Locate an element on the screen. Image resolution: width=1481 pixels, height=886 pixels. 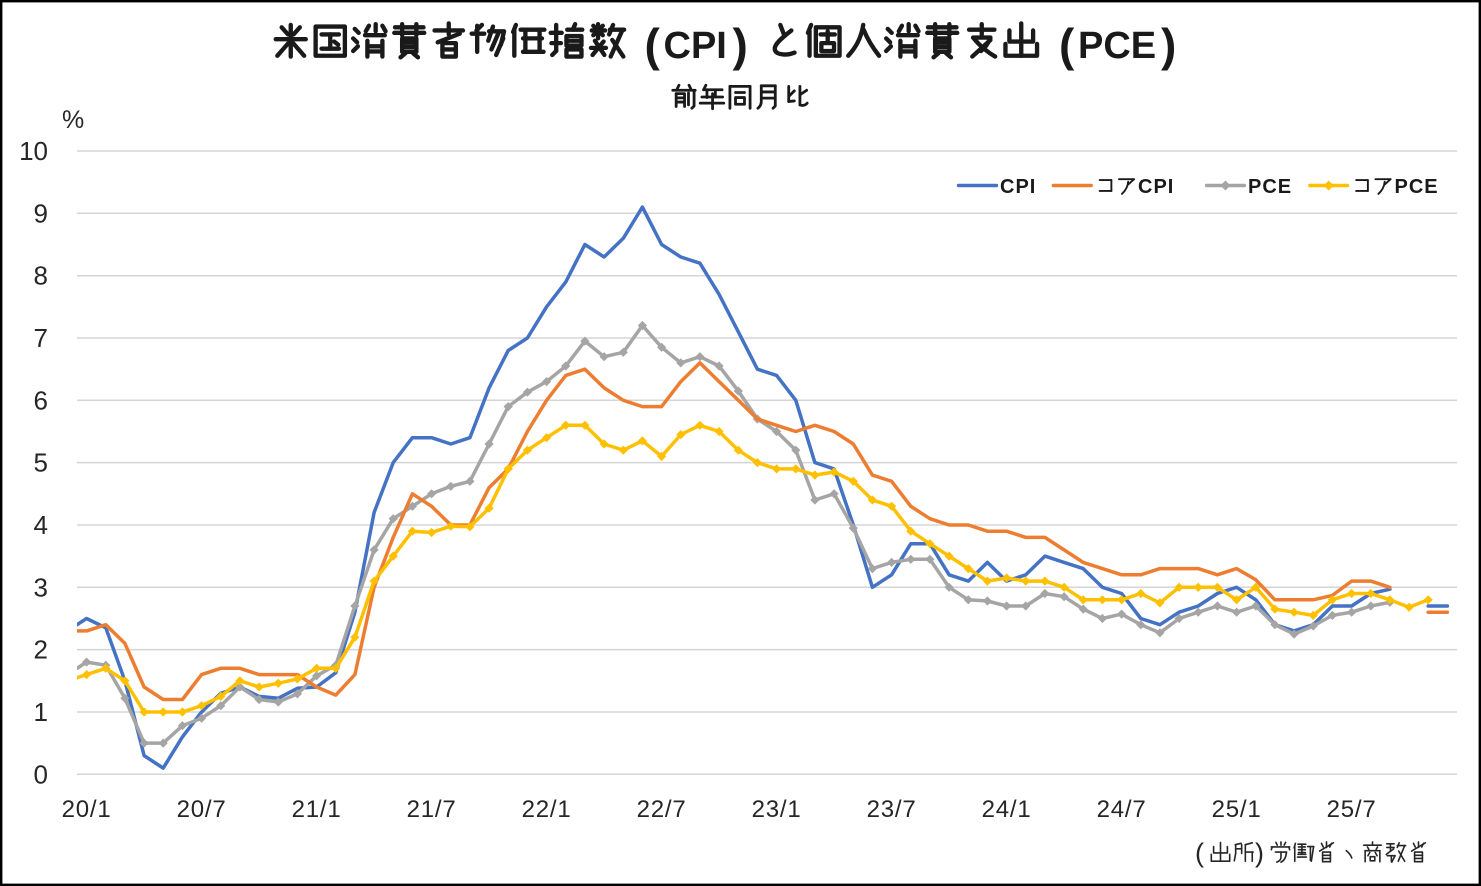
svg-text: 3 is located at coordinates (41, 587).